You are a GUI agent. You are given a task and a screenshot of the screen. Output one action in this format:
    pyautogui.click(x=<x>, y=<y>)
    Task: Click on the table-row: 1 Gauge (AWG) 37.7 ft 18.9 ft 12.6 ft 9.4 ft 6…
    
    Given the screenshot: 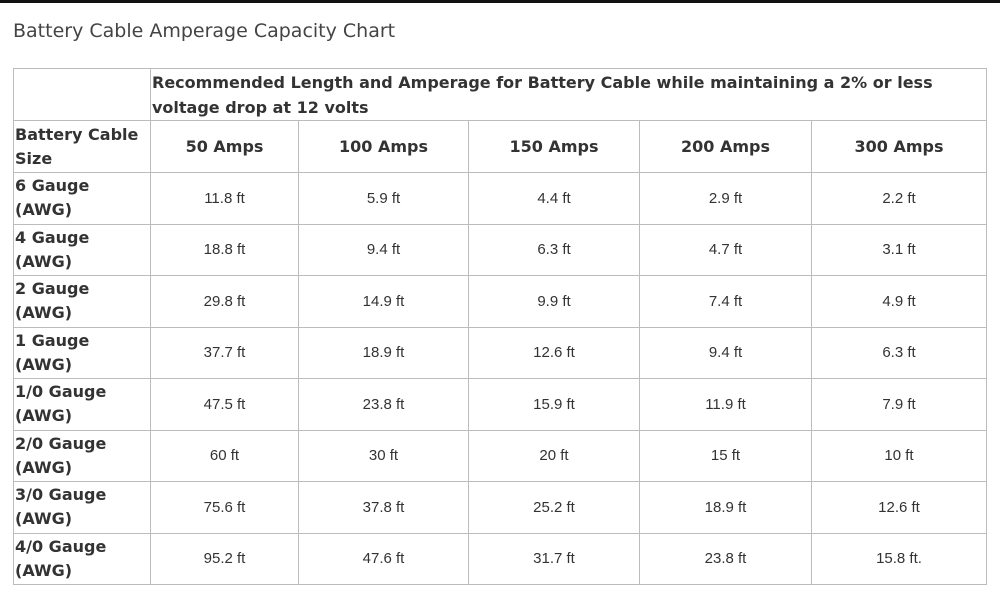 What is the action you would take?
    pyautogui.click(x=500, y=352)
    